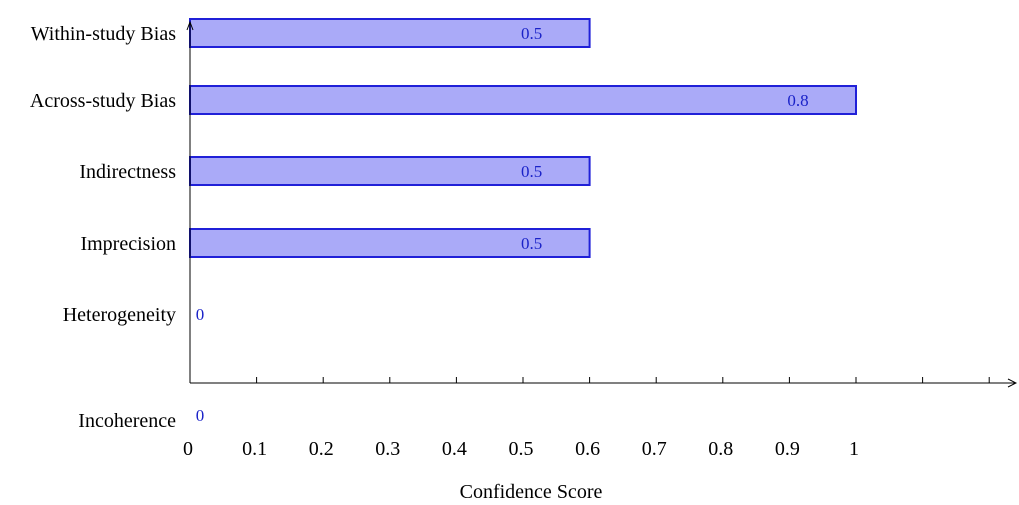 This screenshot has height=505, width=1019. I want to click on x-tick-label: 1, so click(854, 449).